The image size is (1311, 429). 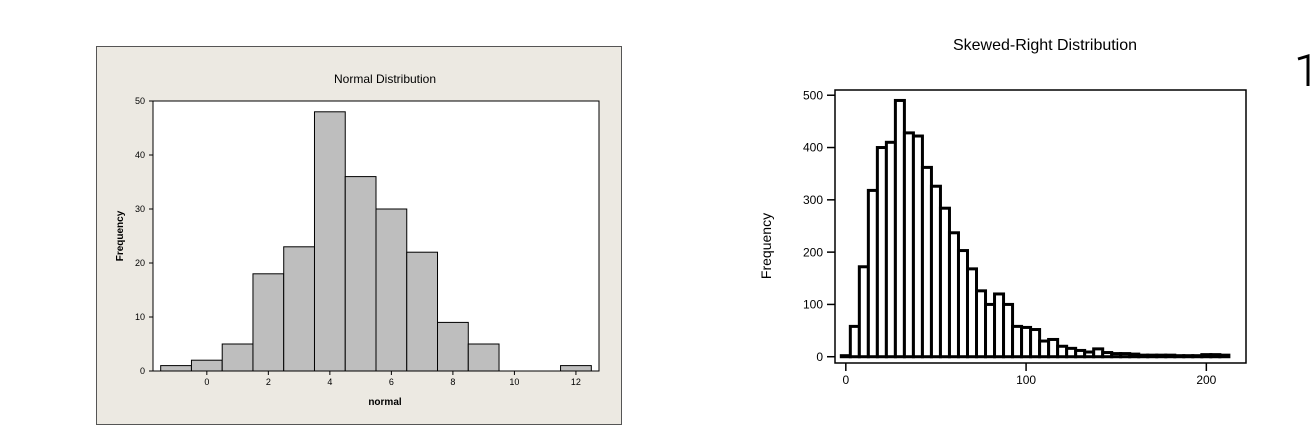 I want to click on chart-title: Skewed-Right Distribution, so click(x=1045, y=45).